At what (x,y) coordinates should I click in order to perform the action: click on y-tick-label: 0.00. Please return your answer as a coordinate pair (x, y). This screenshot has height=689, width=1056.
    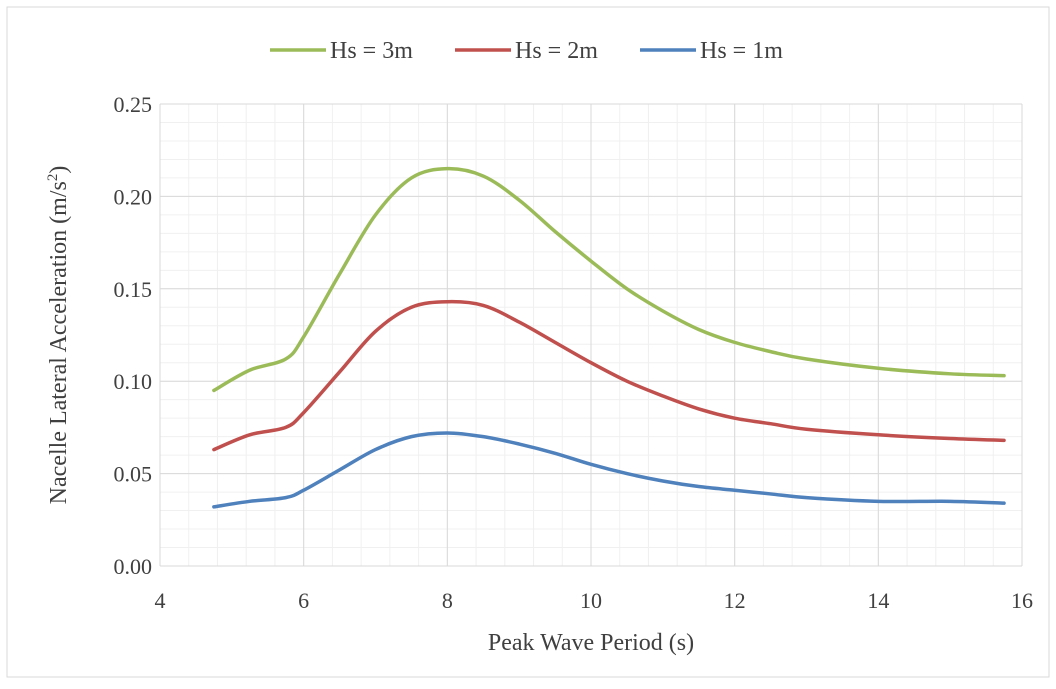
    Looking at the image, I should click on (133, 566).